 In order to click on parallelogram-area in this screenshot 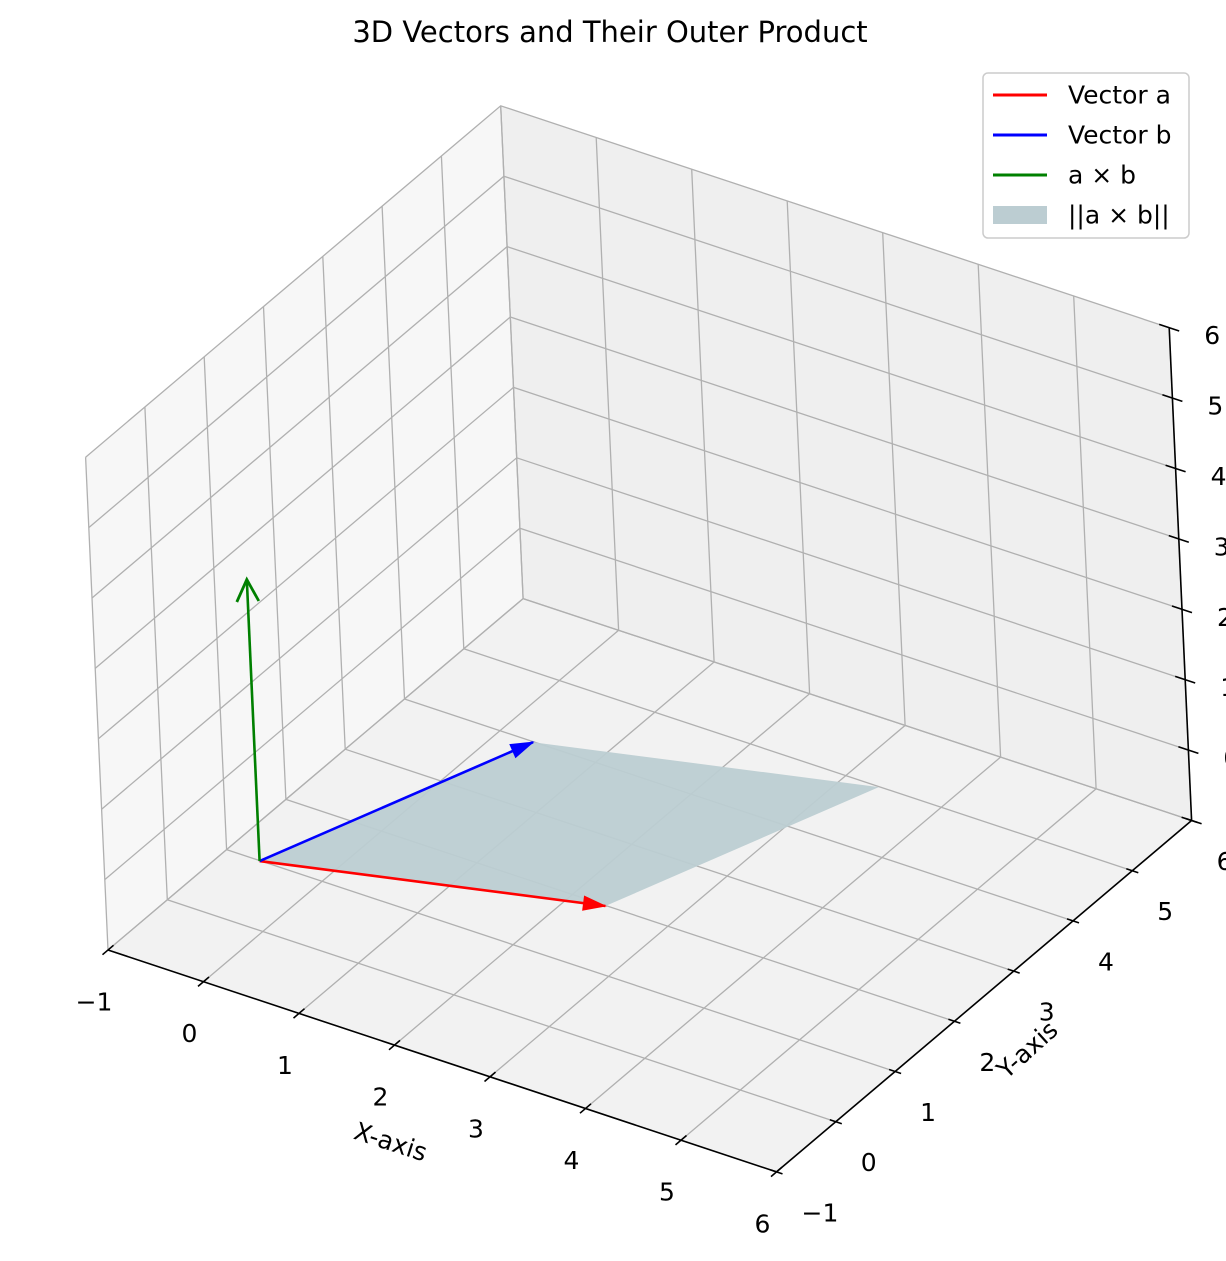, I will do `click(569, 824)`.